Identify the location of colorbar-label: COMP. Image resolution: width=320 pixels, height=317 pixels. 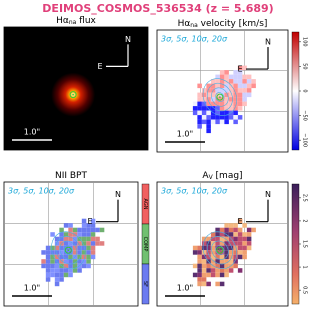
(145, 244).